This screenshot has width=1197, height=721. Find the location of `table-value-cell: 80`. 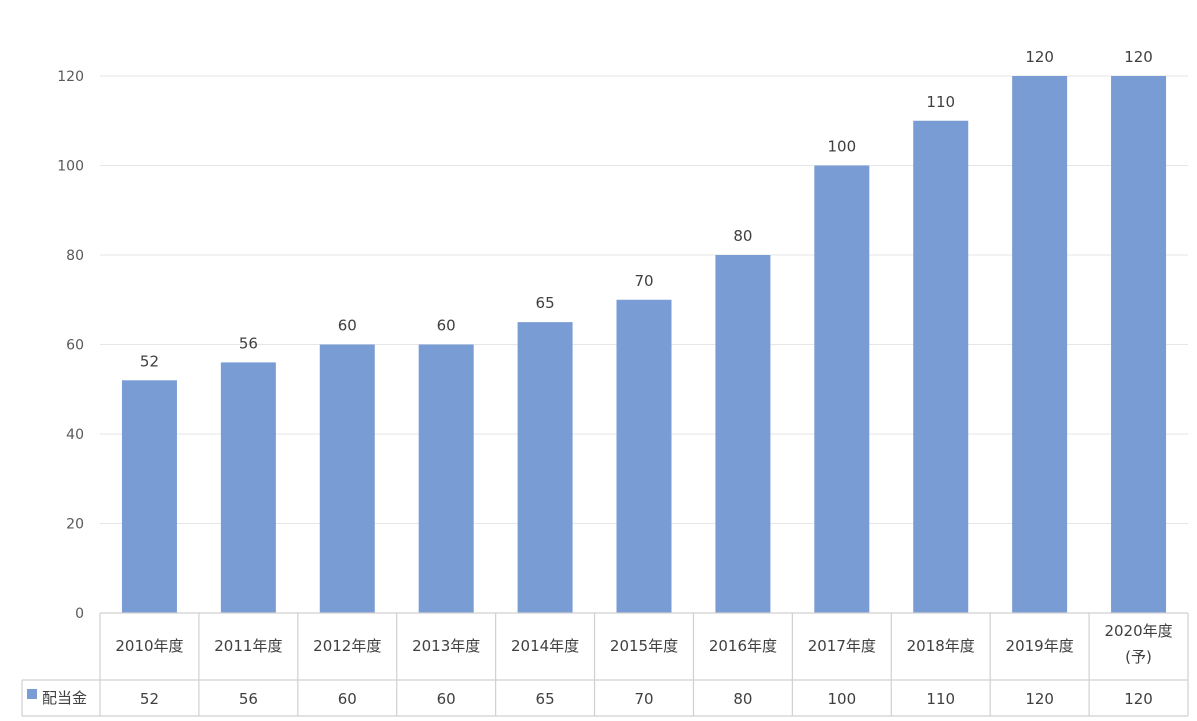

table-value-cell: 80 is located at coordinates (742, 699).